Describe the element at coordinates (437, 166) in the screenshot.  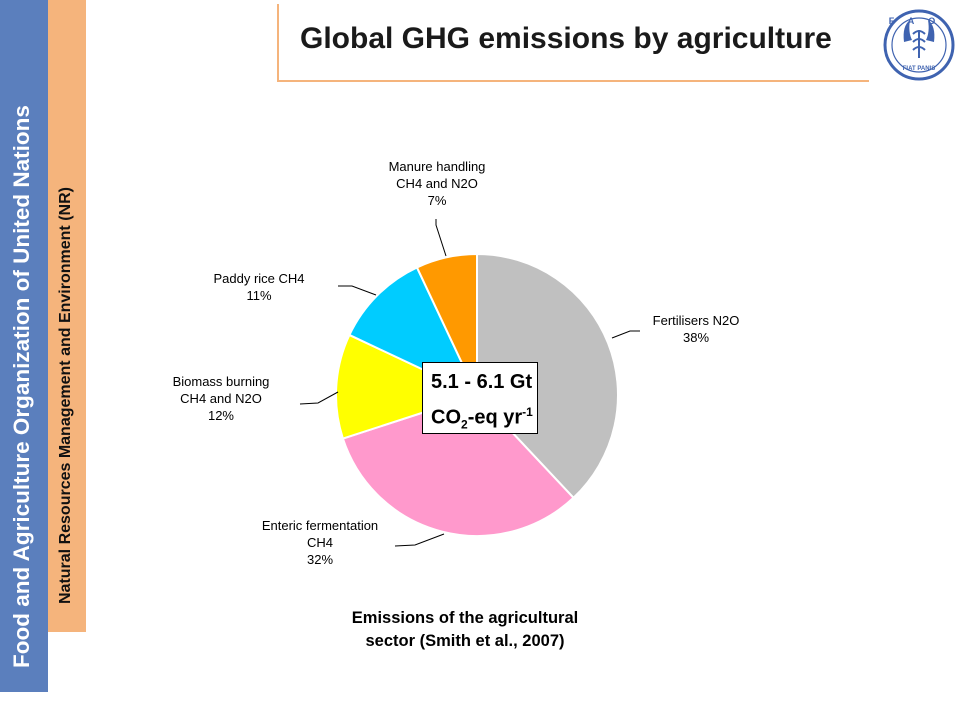
I see `slice-label-line: Manure handling` at that location.